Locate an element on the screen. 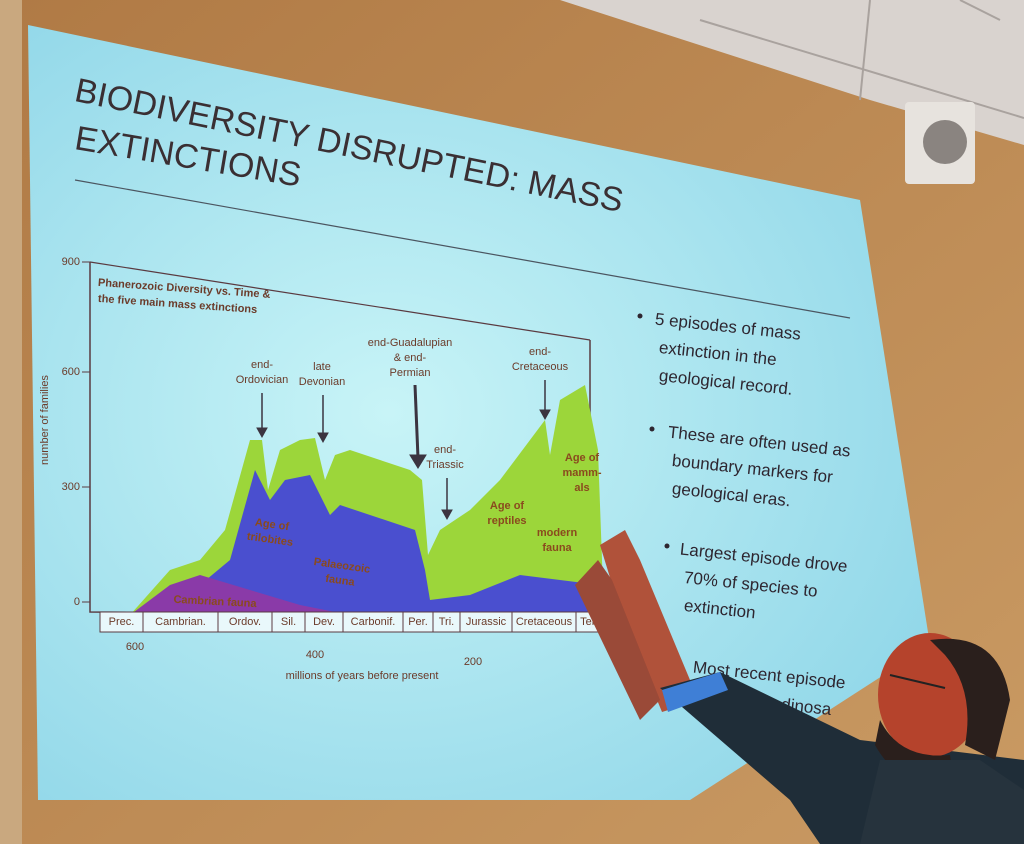 The image size is (1024, 844). area-palaeozoic is located at coordinates (375, 542).